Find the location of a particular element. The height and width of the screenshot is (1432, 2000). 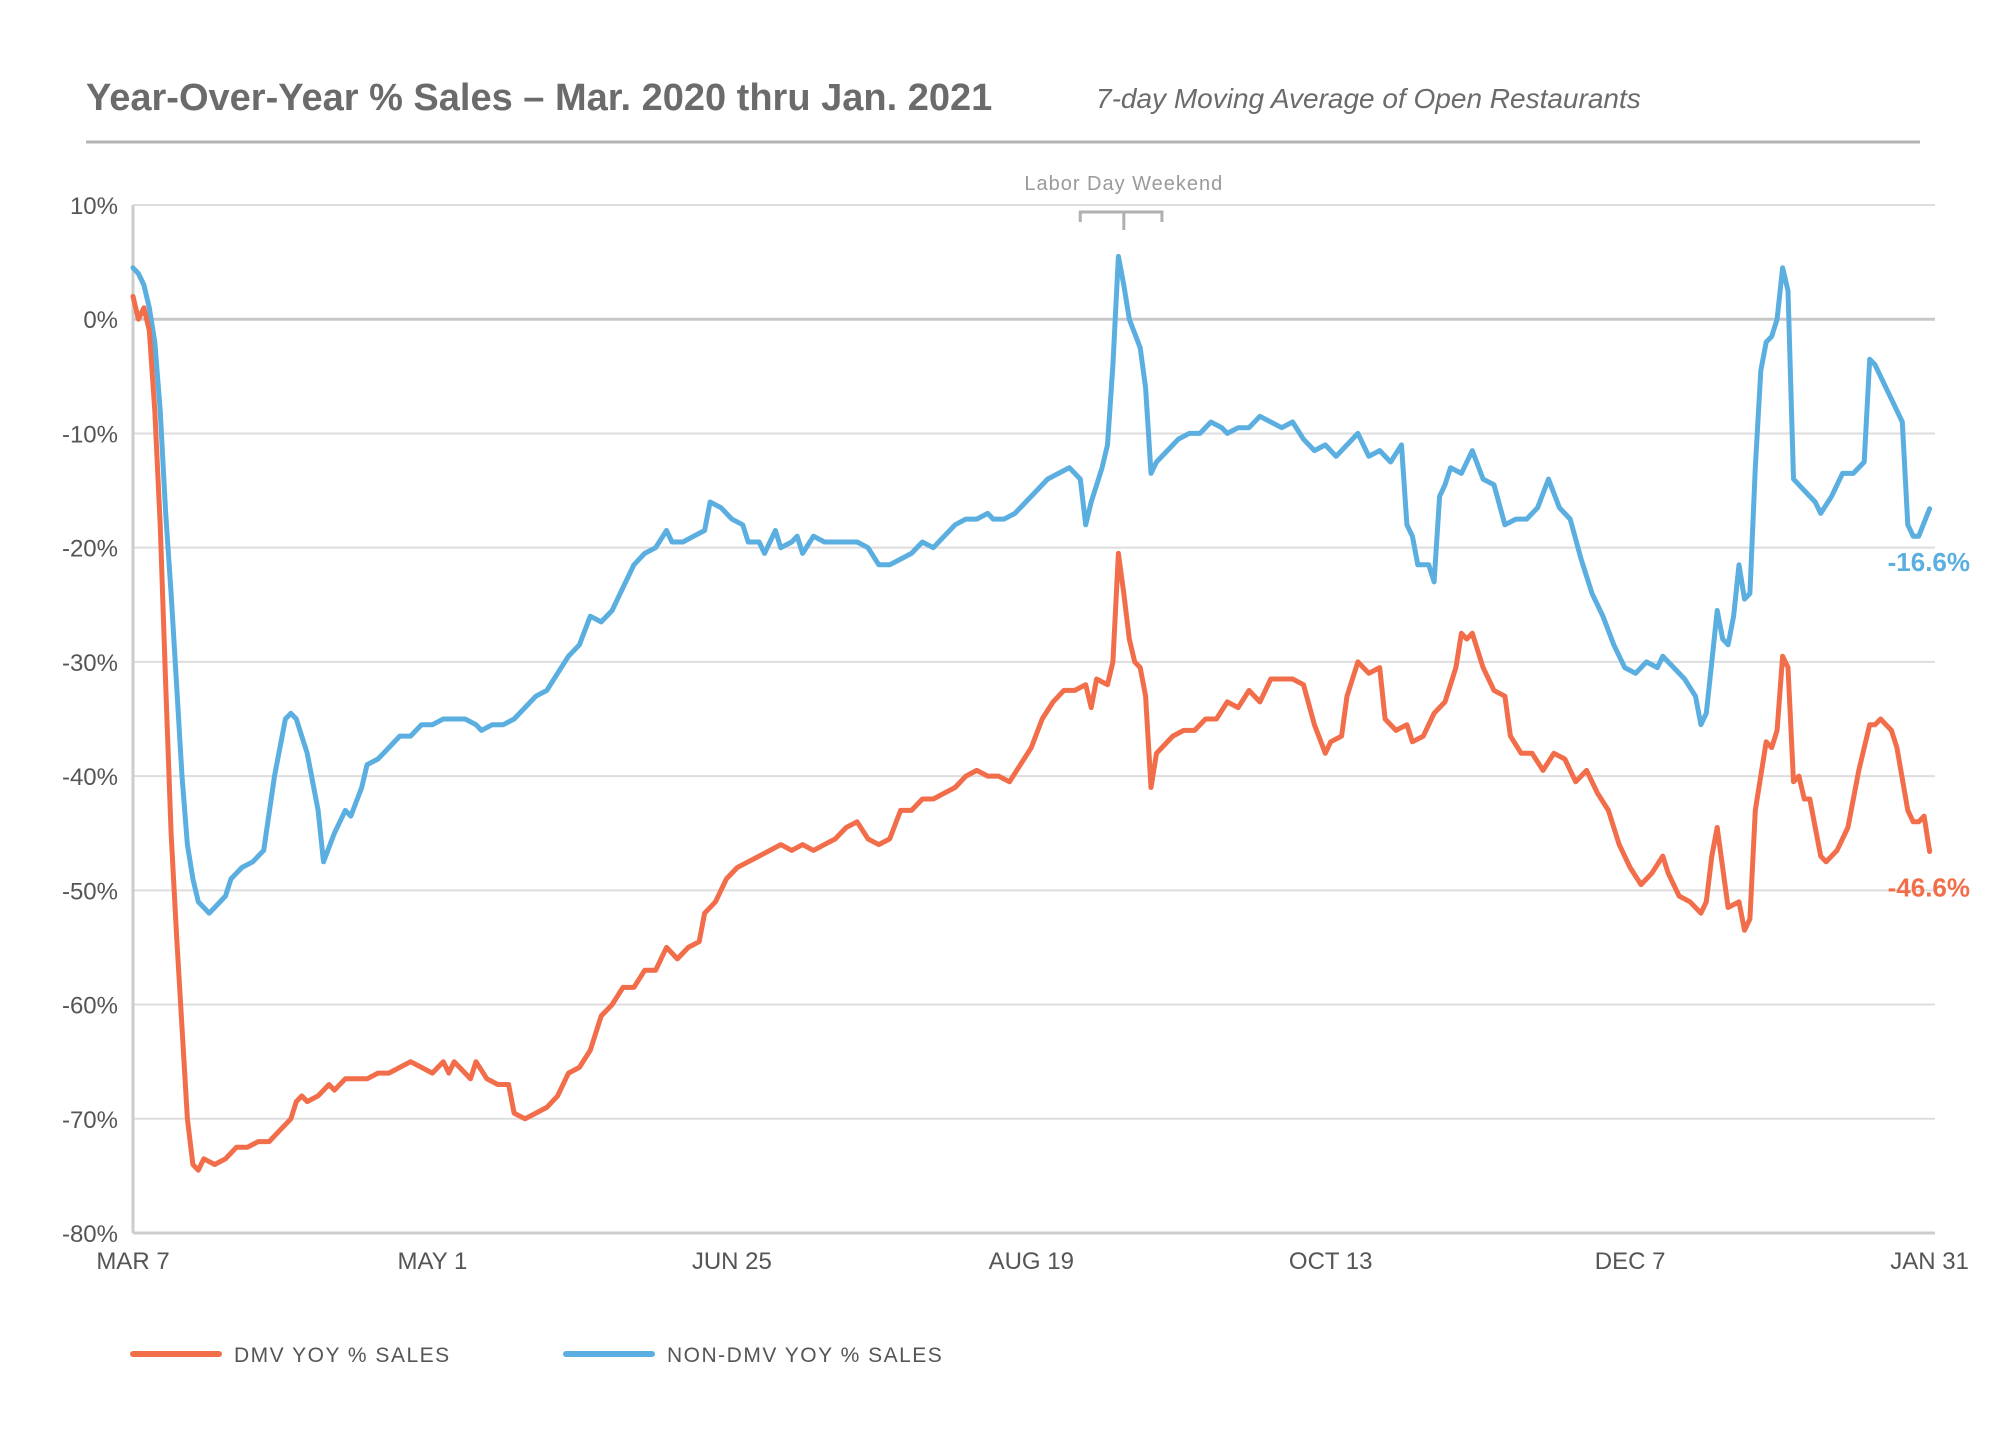

labor-day-label: Labor Day Weekend is located at coordinates (1123, 184).